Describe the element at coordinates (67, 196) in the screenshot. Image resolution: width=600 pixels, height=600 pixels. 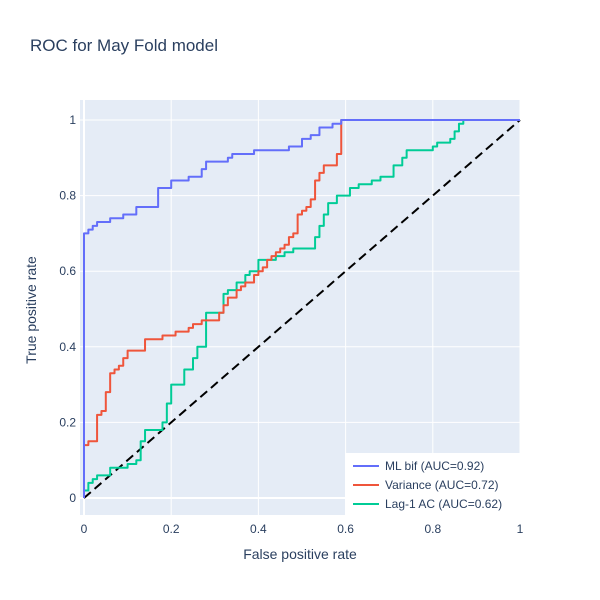
I see `y-tick-label: 0.8` at that location.